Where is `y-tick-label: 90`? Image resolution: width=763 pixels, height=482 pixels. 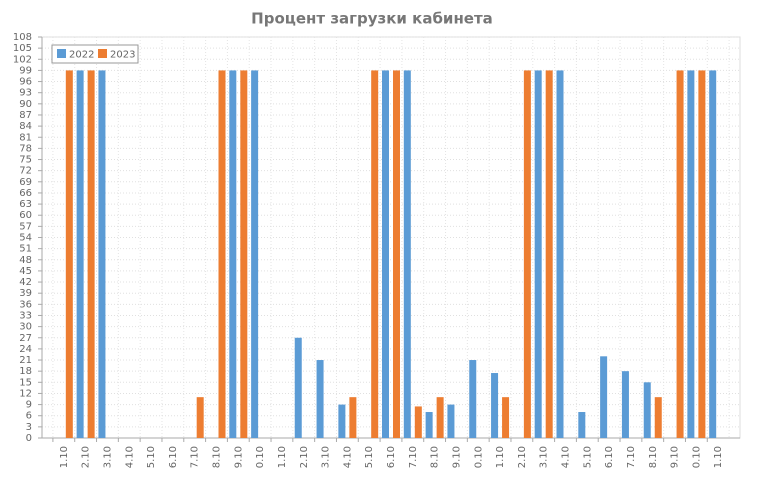
y-tick-label: 90 is located at coordinates (25, 104).